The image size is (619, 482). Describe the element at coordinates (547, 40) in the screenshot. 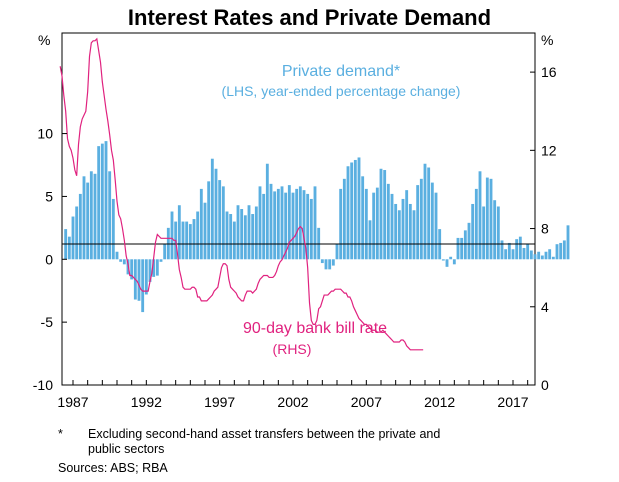

I see `right-axis-unit: %` at that location.